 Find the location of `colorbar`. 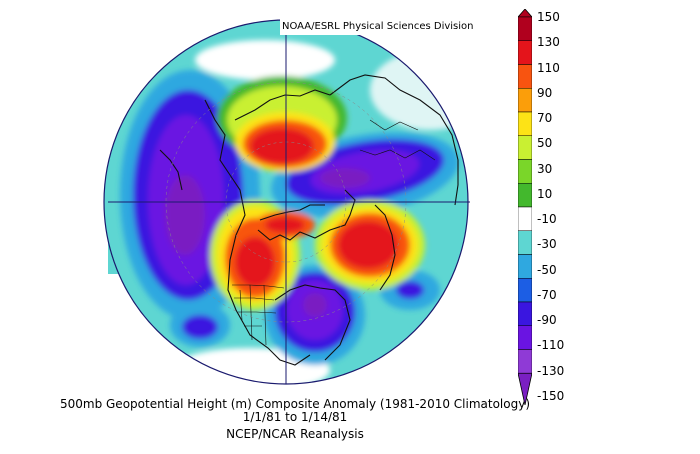

colorbar is located at coordinates (525, 207).